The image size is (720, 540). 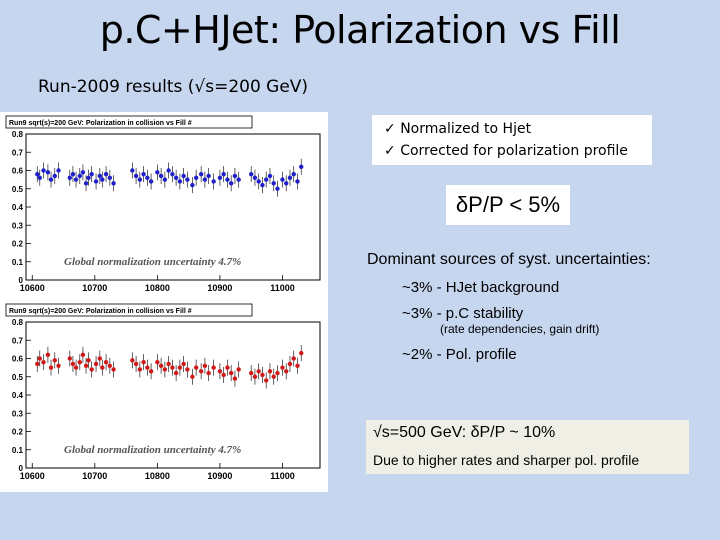 I want to click on slide-subtitle: Run-2009 results (√s=200 GeV), so click(x=173, y=87).